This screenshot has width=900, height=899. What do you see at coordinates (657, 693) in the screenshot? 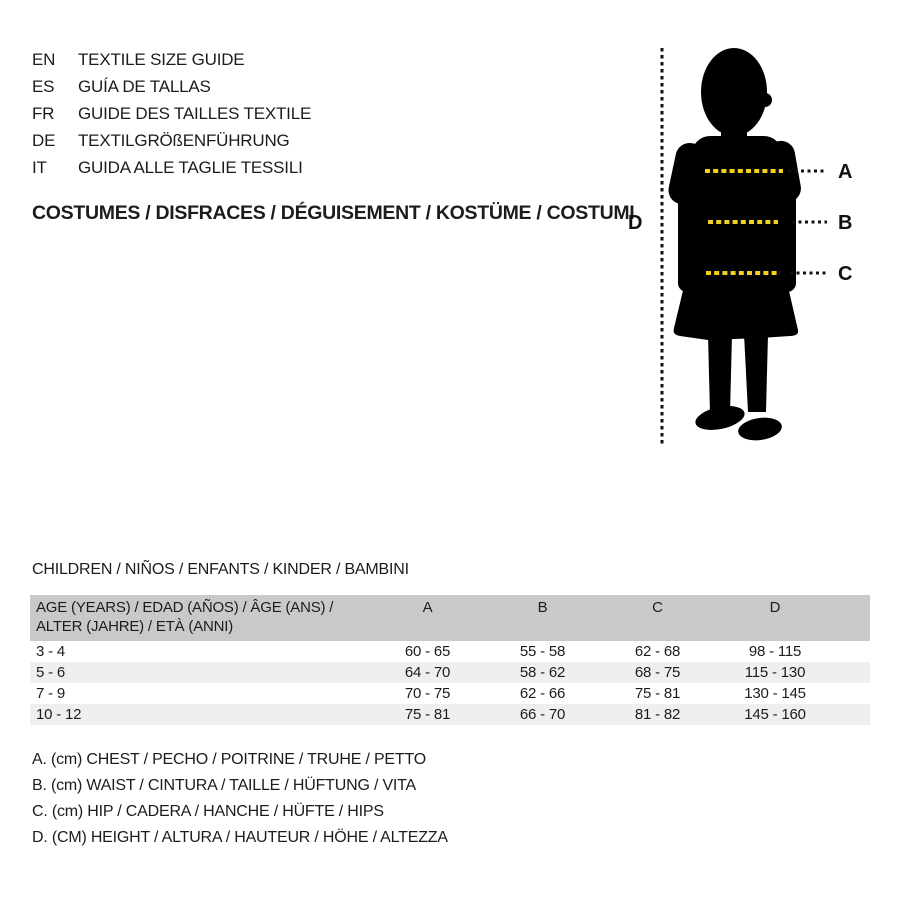
I see `hip-cell: 75 - 81` at bounding box center [657, 693].